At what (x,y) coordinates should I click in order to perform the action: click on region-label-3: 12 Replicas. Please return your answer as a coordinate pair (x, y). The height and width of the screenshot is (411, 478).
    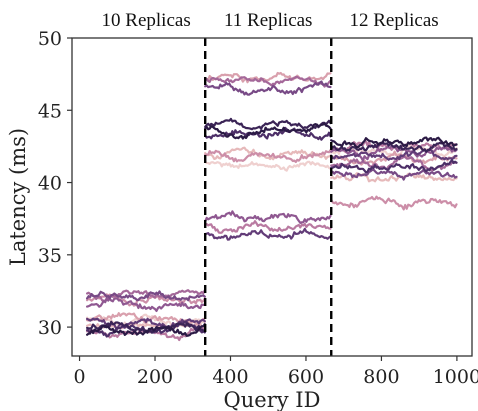
    Looking at the image, I should click on (393, 20).